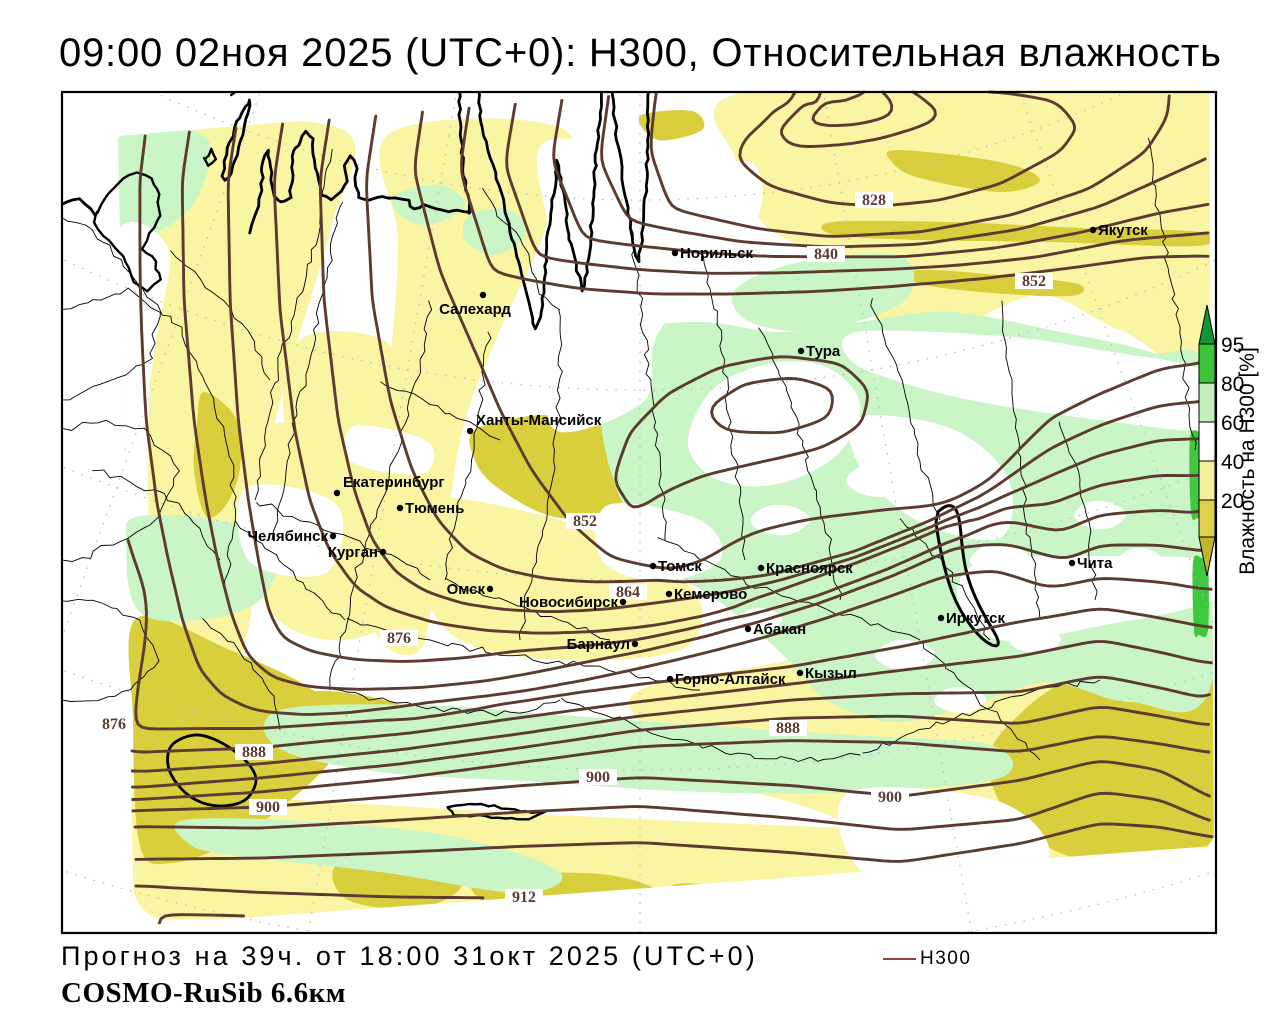  What do you see at coordinates (710, 594) in the screenshot?
I see `svg-text: Кемерово` at bounding box center [710, 594].